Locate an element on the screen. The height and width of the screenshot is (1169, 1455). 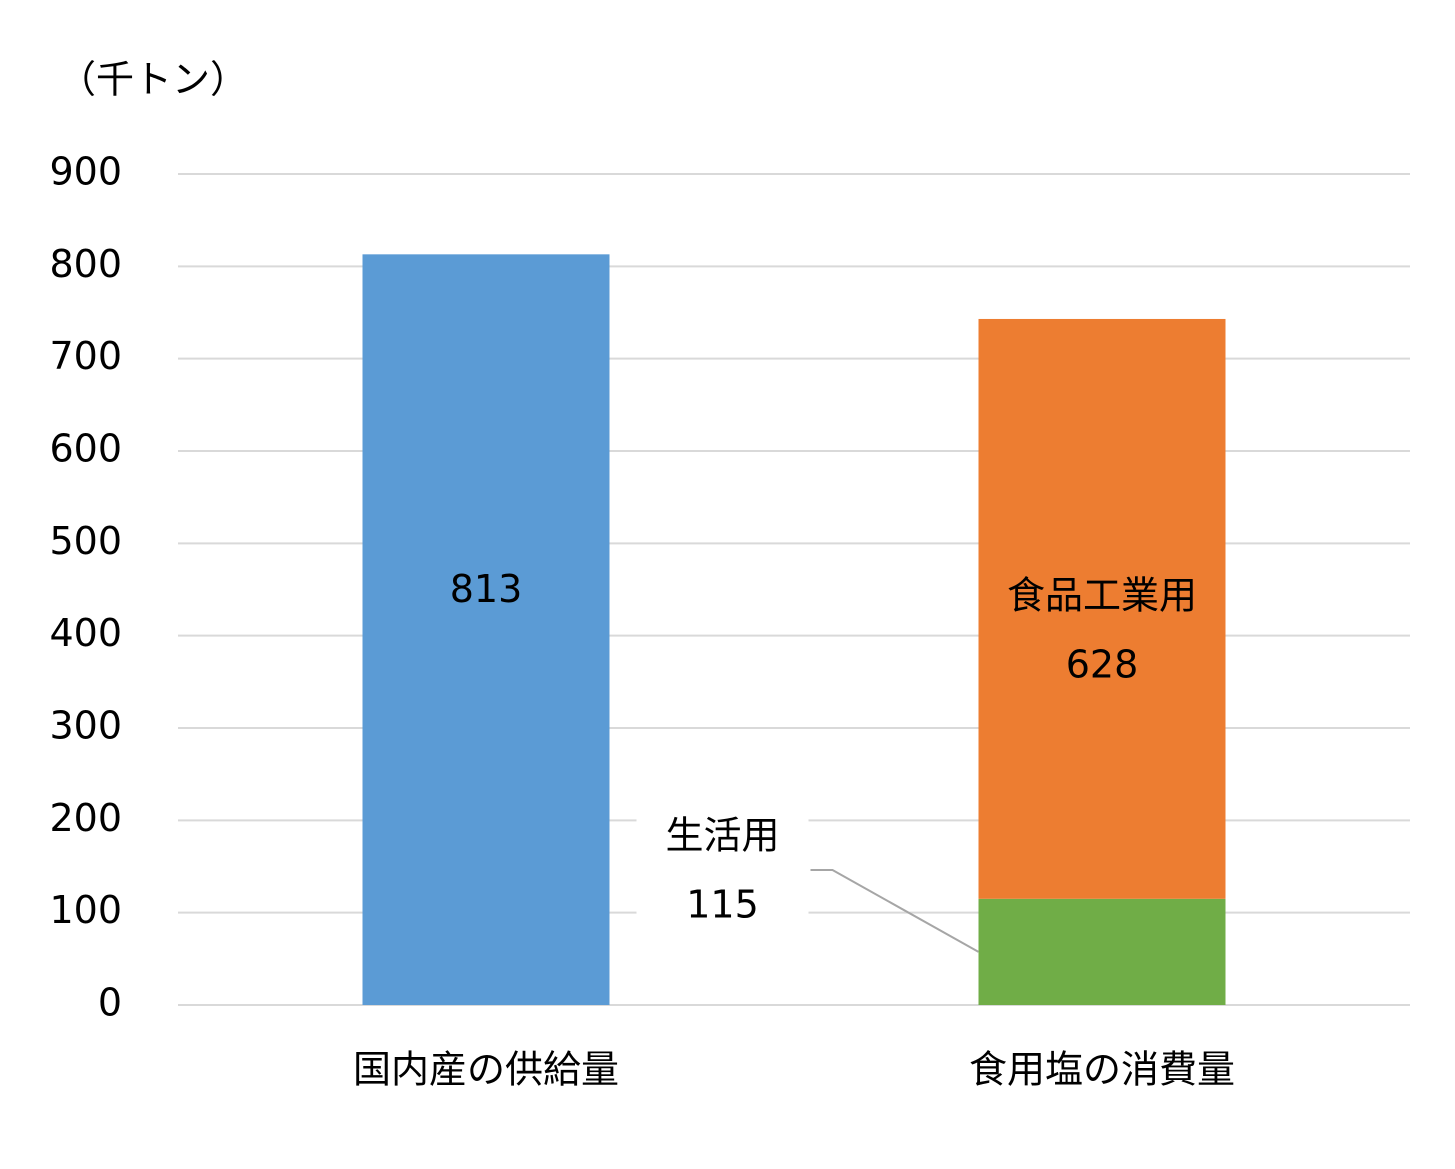
y-tick-label: 400 is located at coordinates (85, 633).